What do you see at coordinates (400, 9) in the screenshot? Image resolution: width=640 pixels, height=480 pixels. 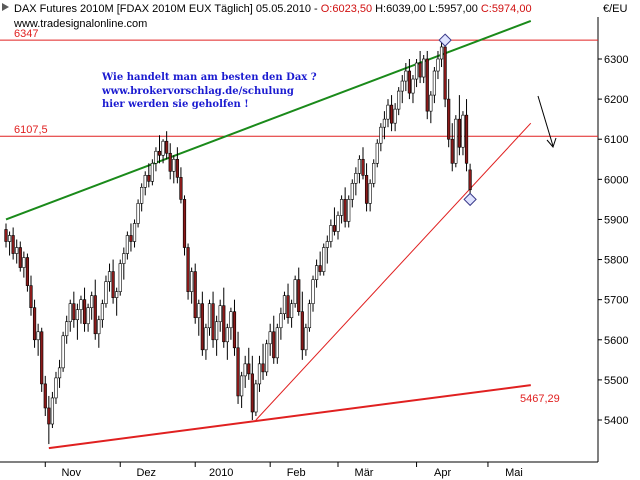 I see `header-high: H:6039,00` at bounding box center [400, 9].